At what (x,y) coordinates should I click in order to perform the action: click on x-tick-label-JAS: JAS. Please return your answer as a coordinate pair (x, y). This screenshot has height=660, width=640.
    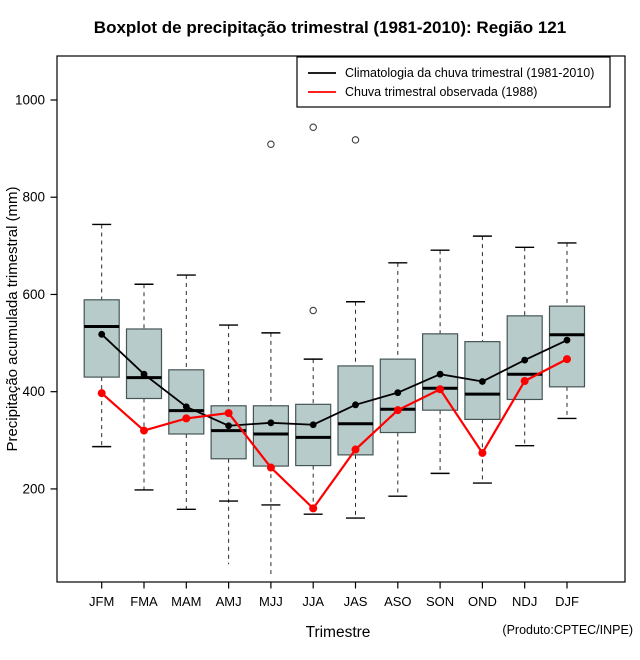
    Looking at the image, I should click on (356, 601).